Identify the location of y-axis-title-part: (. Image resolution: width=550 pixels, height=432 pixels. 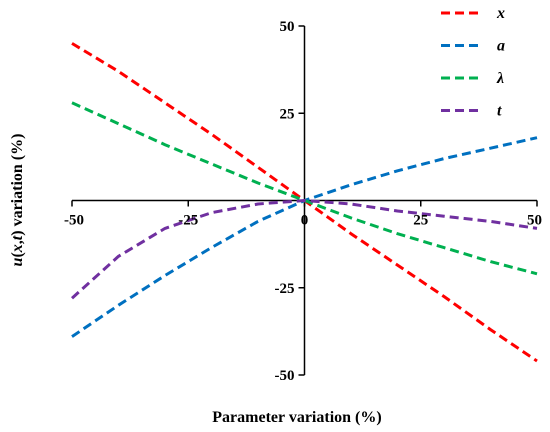
(17, 254).